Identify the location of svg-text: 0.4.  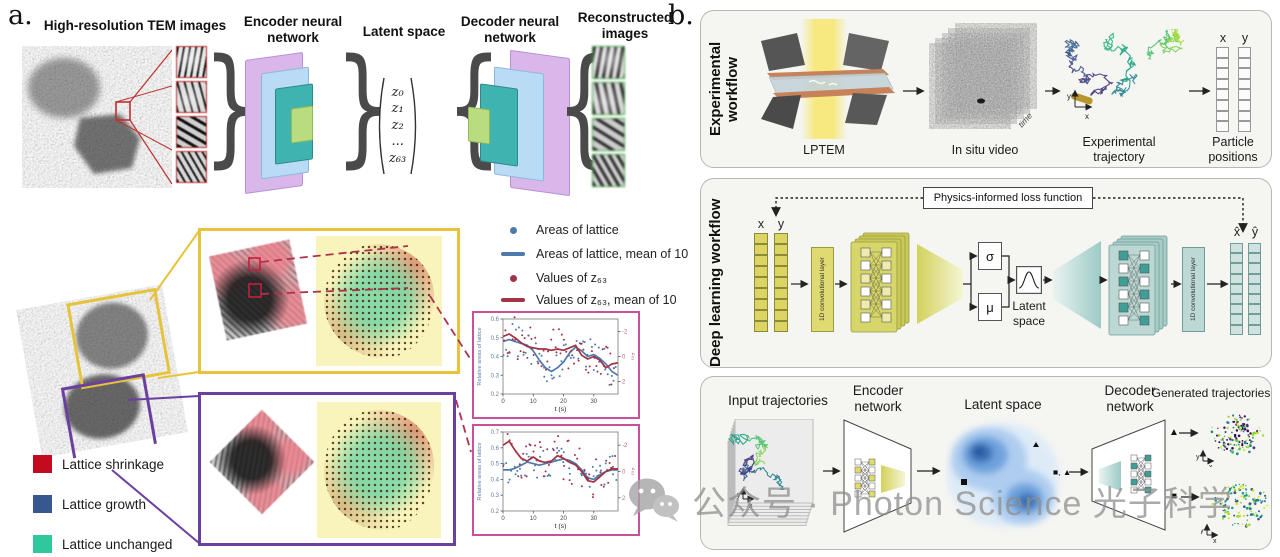
(495, 358).